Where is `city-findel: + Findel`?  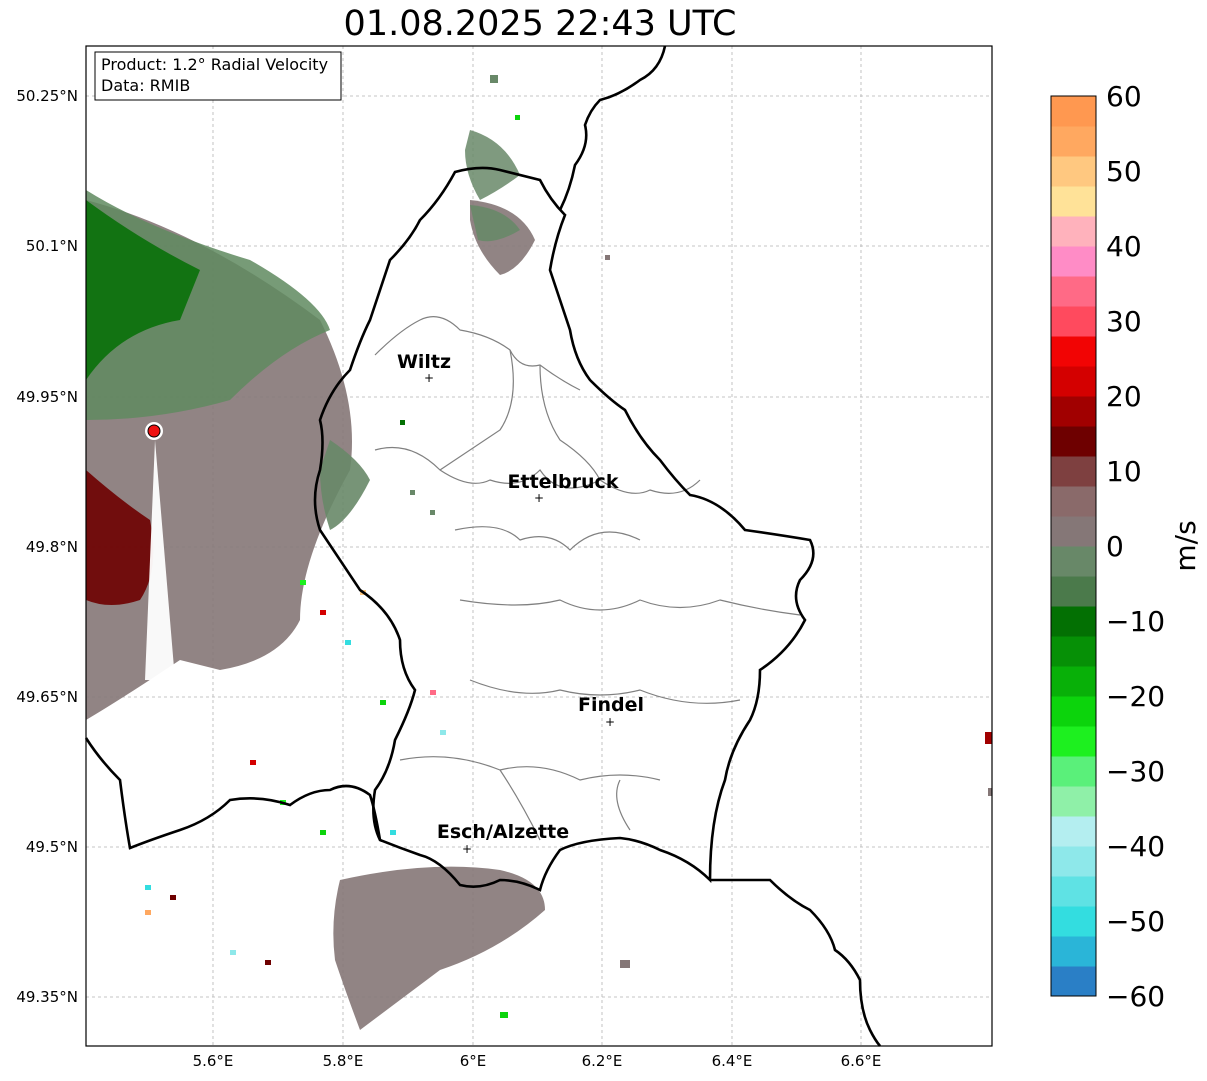 city-findel: + Findel is located at coordinates (611, 711).